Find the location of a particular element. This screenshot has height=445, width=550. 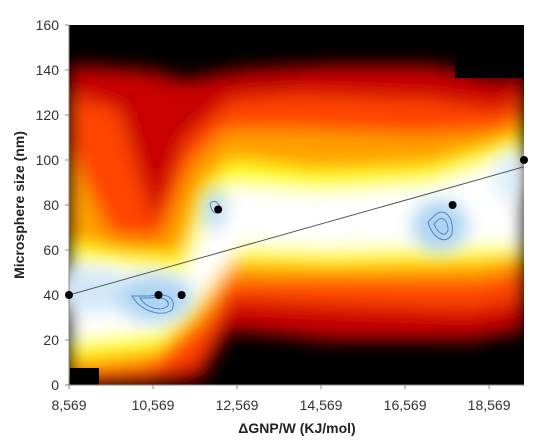

y-tick-label: 40 is located at coordinates (51, 295).